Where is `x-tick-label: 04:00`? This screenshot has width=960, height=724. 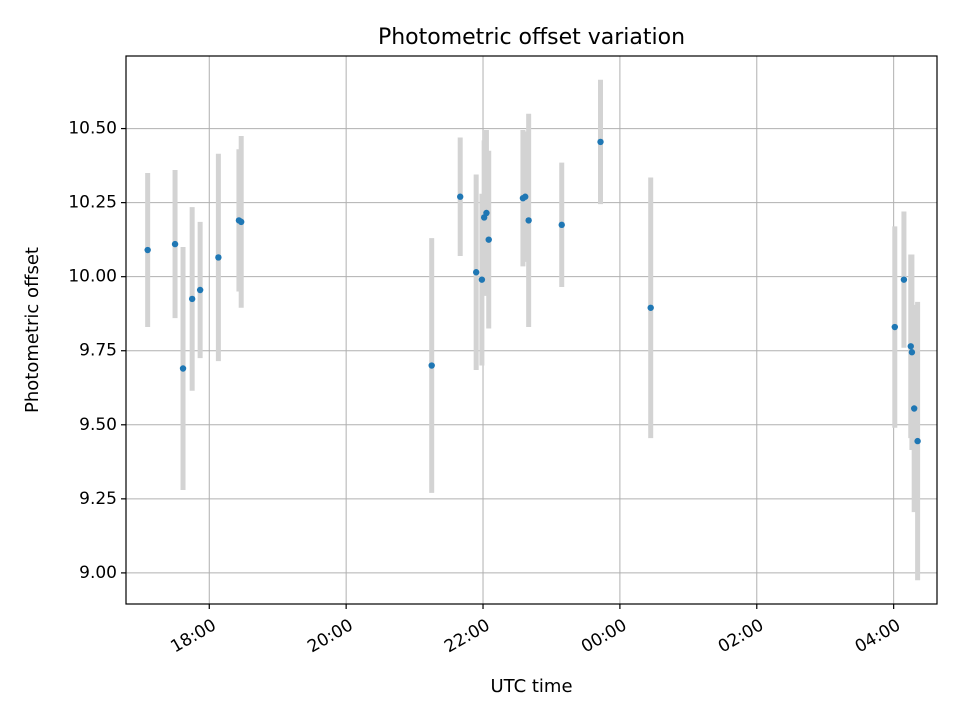 x-tick-label: 04:00 is located at coordinates (878, 636).